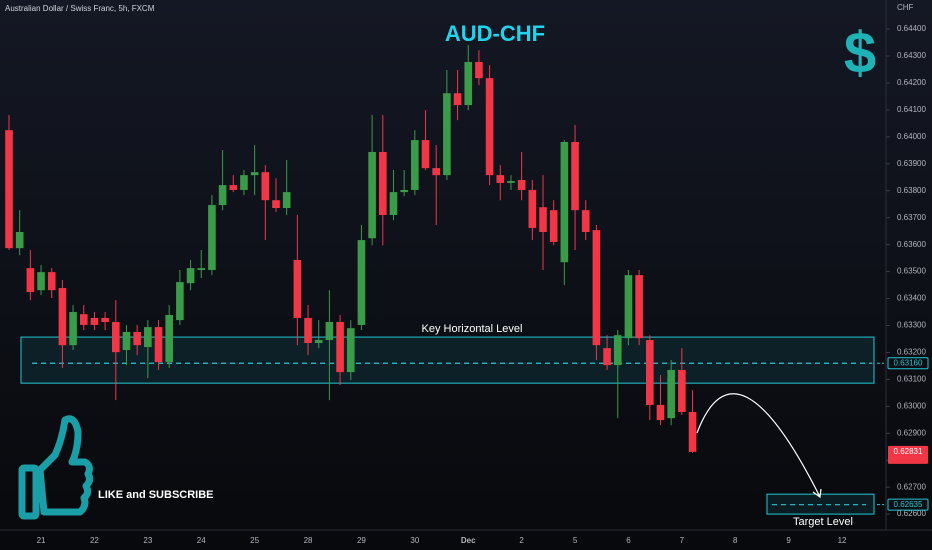  Describe the element at coordinates (254, 540) in the screenshot. I see `x-tick-label: 25` at that location.